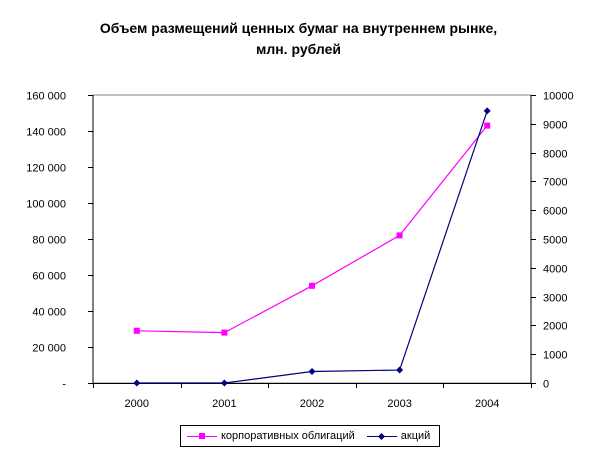 The height and width of the screenshot is (458, 597). Describe the element at coordinates (555, 356) in the screenshot. I see `y-right-tick-label: 1000` at that location.